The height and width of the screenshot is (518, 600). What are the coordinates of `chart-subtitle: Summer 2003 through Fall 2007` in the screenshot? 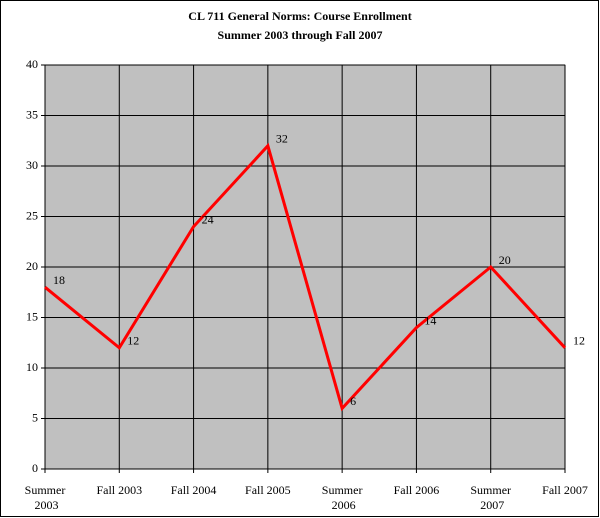 It's located at (300, 35).